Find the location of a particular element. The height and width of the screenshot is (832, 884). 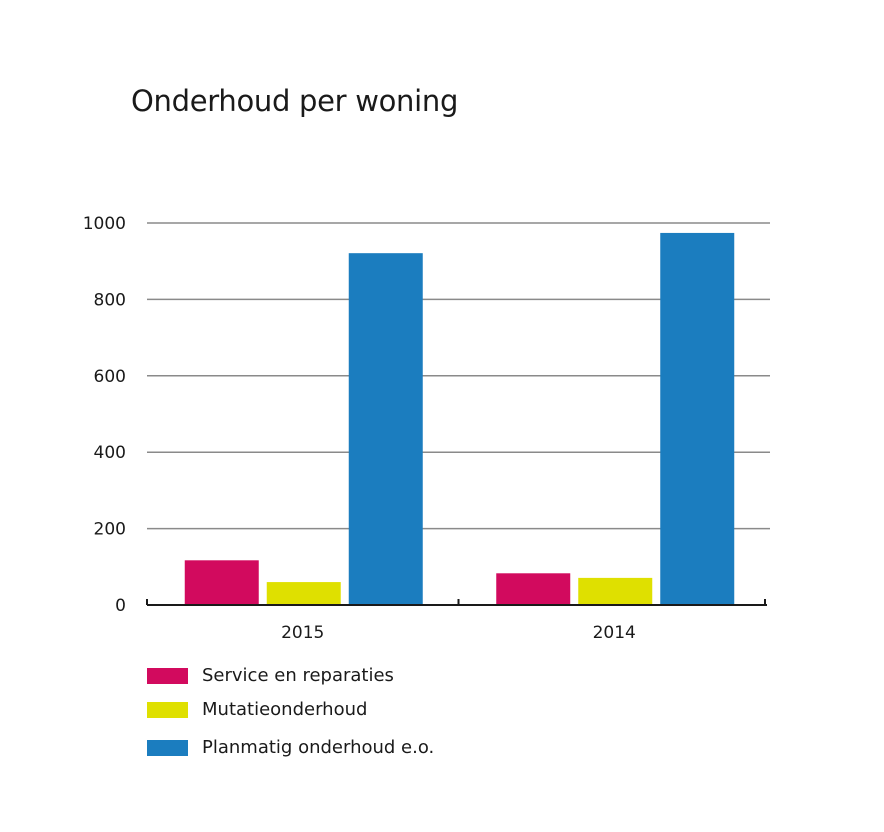

x-tick-label: 2015 is located at coordinates (302, 633).